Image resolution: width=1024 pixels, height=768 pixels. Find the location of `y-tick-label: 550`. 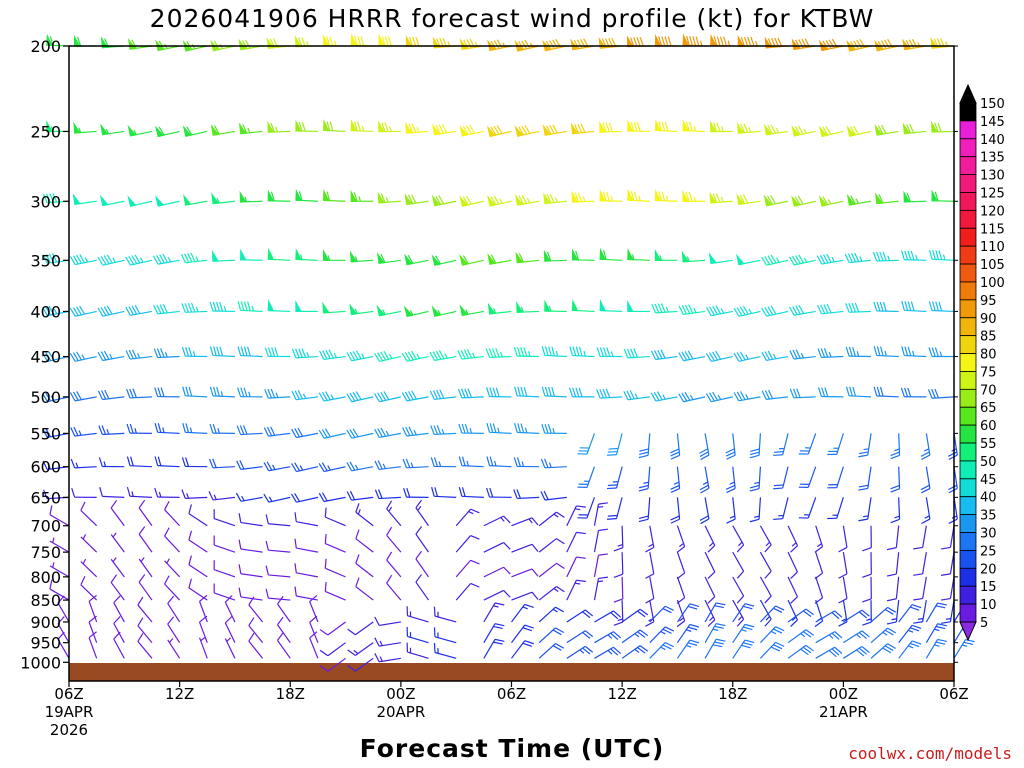

y-tick-label: 550 is located at coordinates (45, 433).